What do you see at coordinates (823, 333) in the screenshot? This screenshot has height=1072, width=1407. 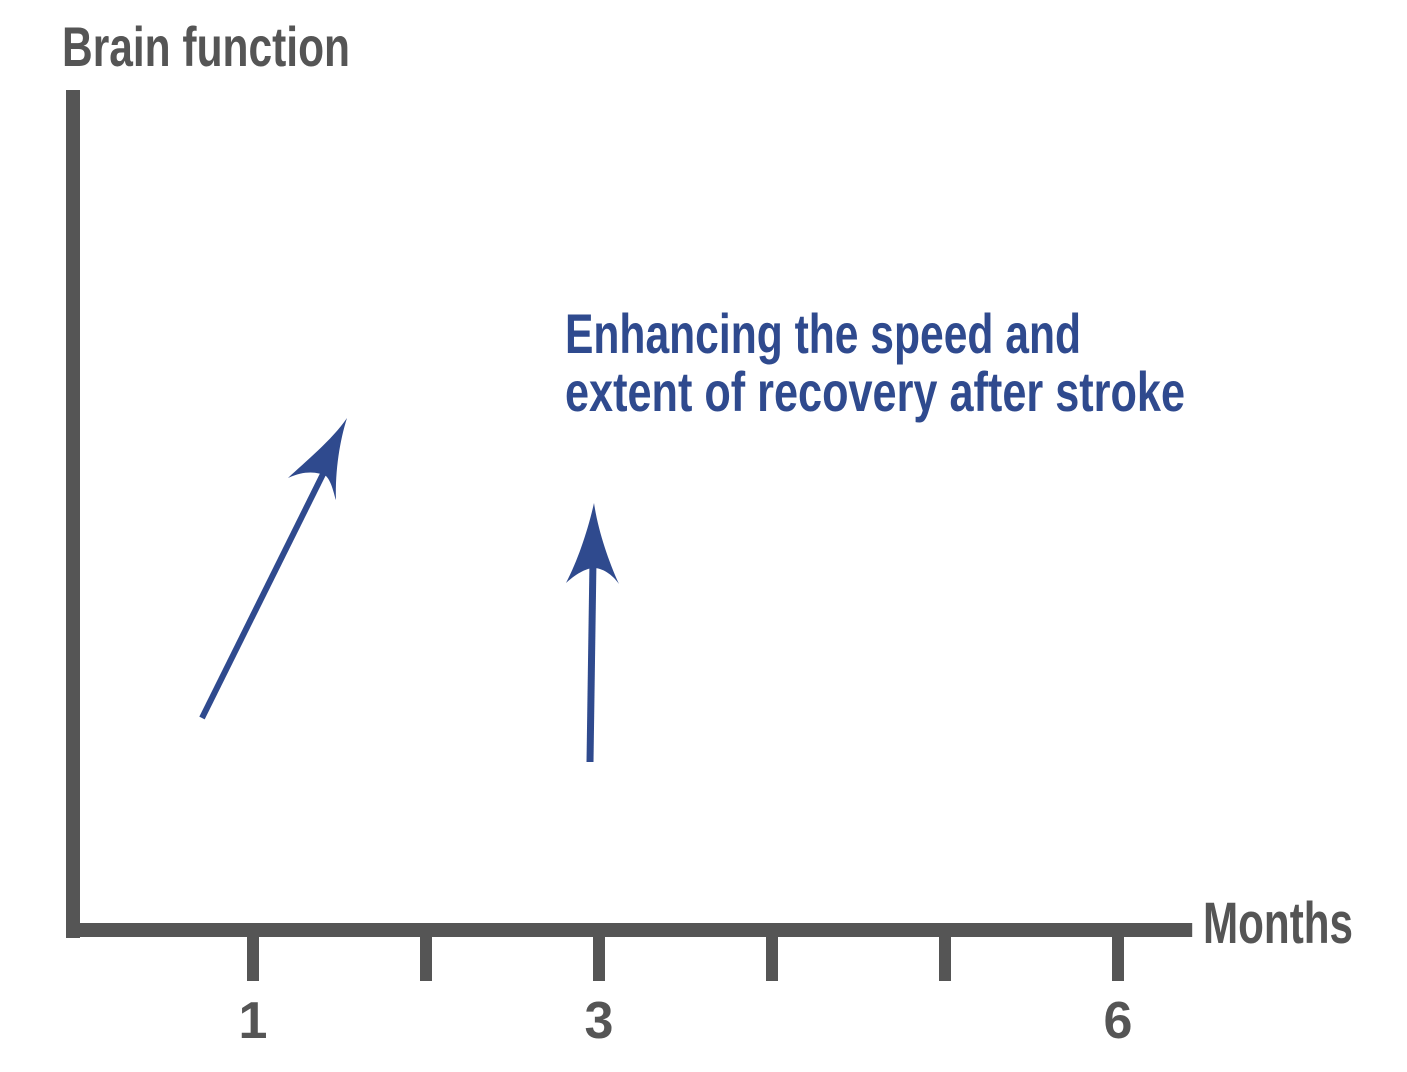 I see `annotation: Enhancing the speed and` at bounding box center [823, 333].